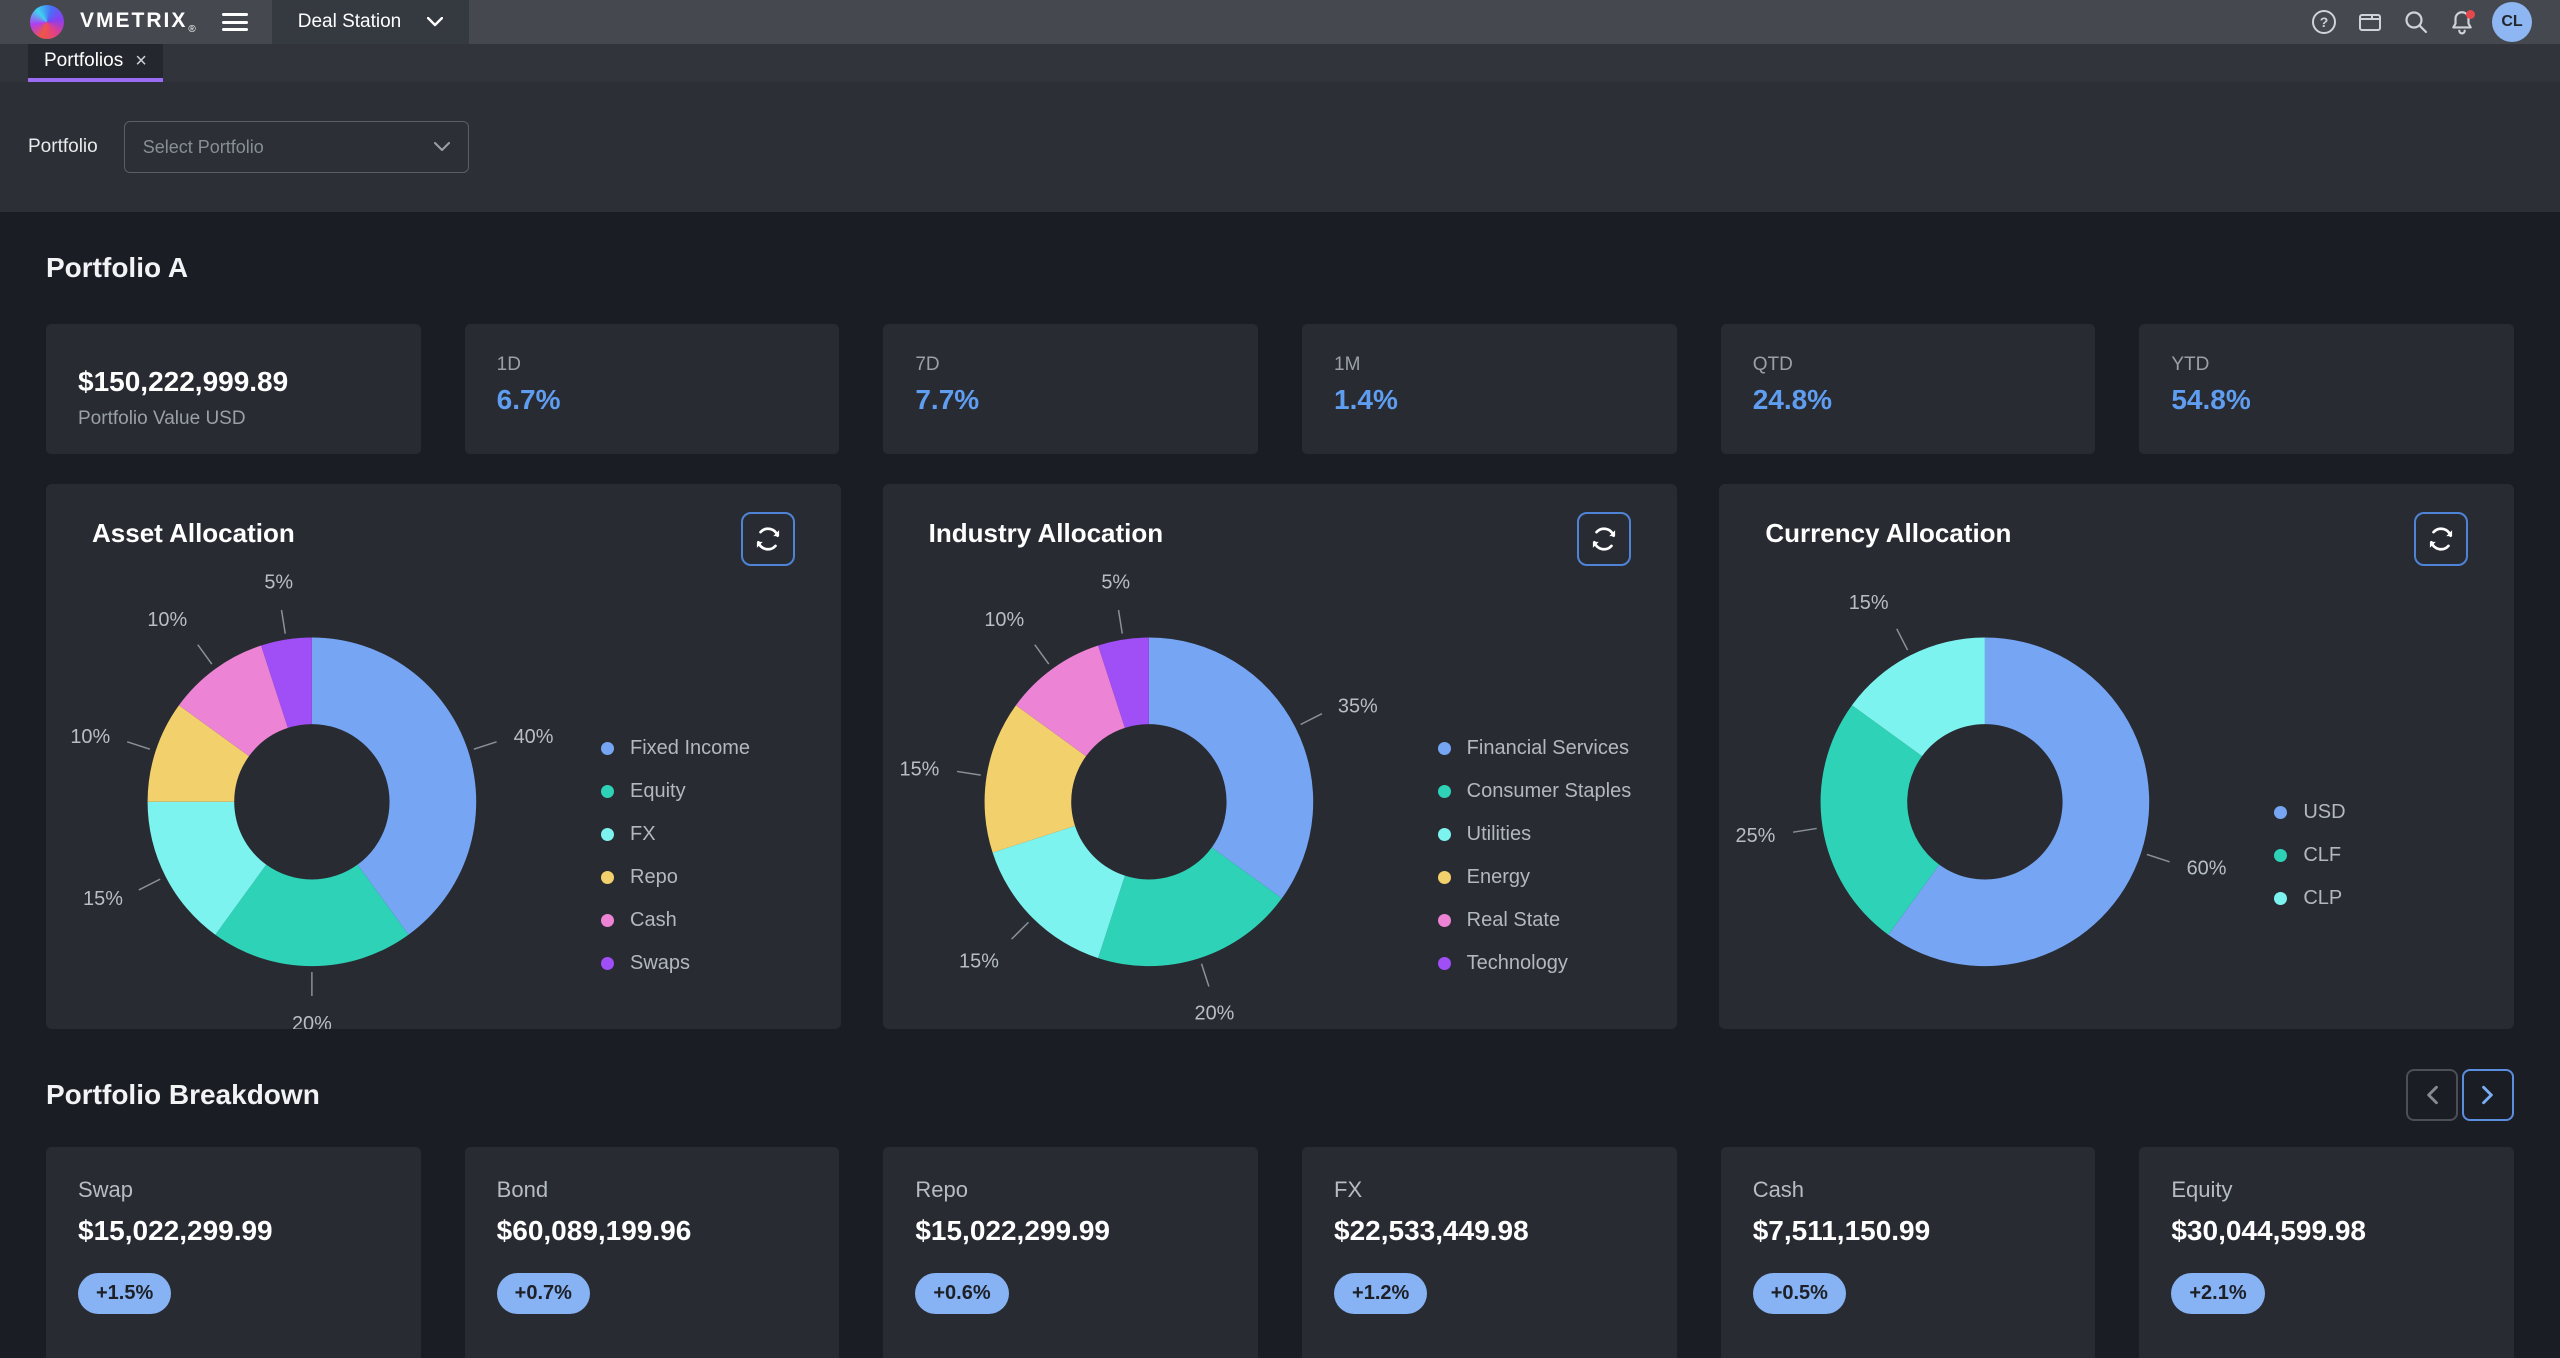 Image resolution: width=2560 pixels, height=1358 pixels. What do you see at coordinates (207, 868) in the screenshot?
I see `donut-slice-fx` at bounding box center [207, 868].